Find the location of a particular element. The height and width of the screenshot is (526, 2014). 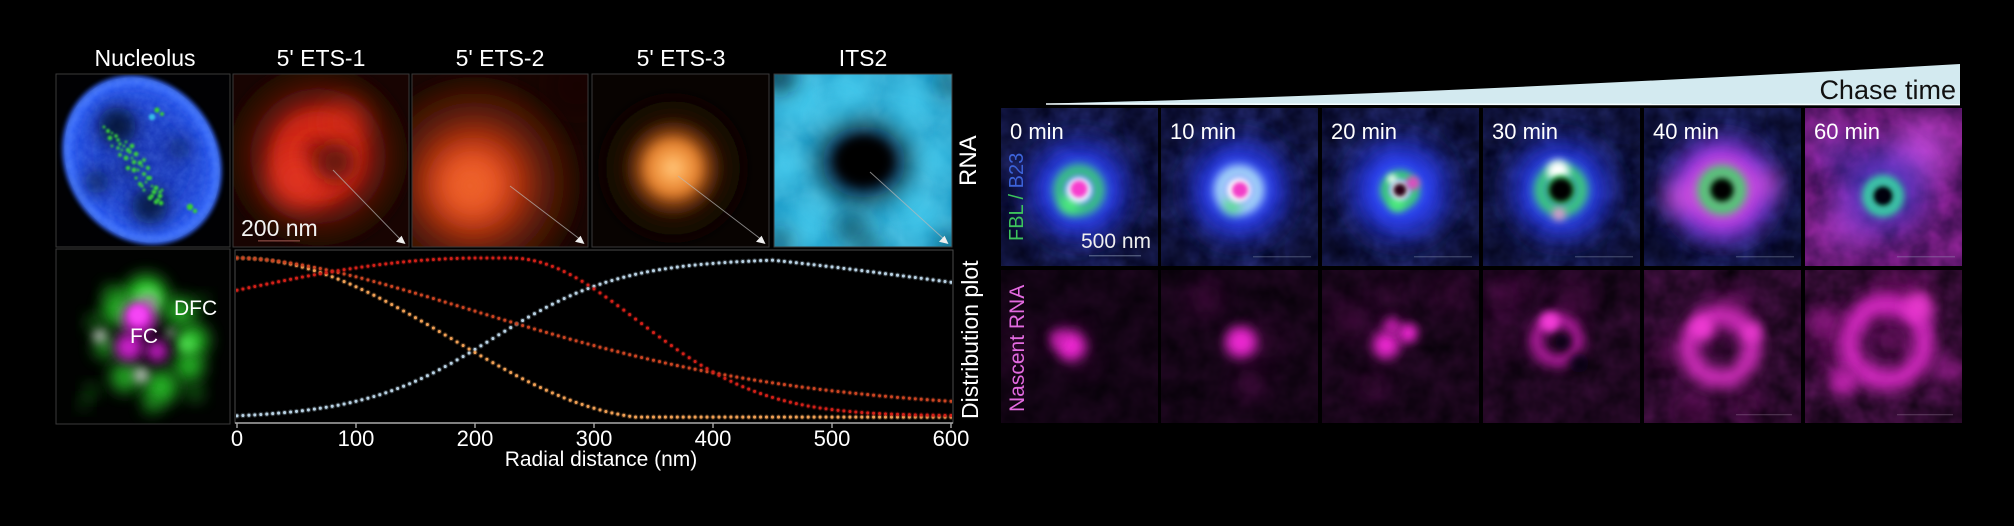

svg-text: 200 nm is located at coordinates (279, 228).